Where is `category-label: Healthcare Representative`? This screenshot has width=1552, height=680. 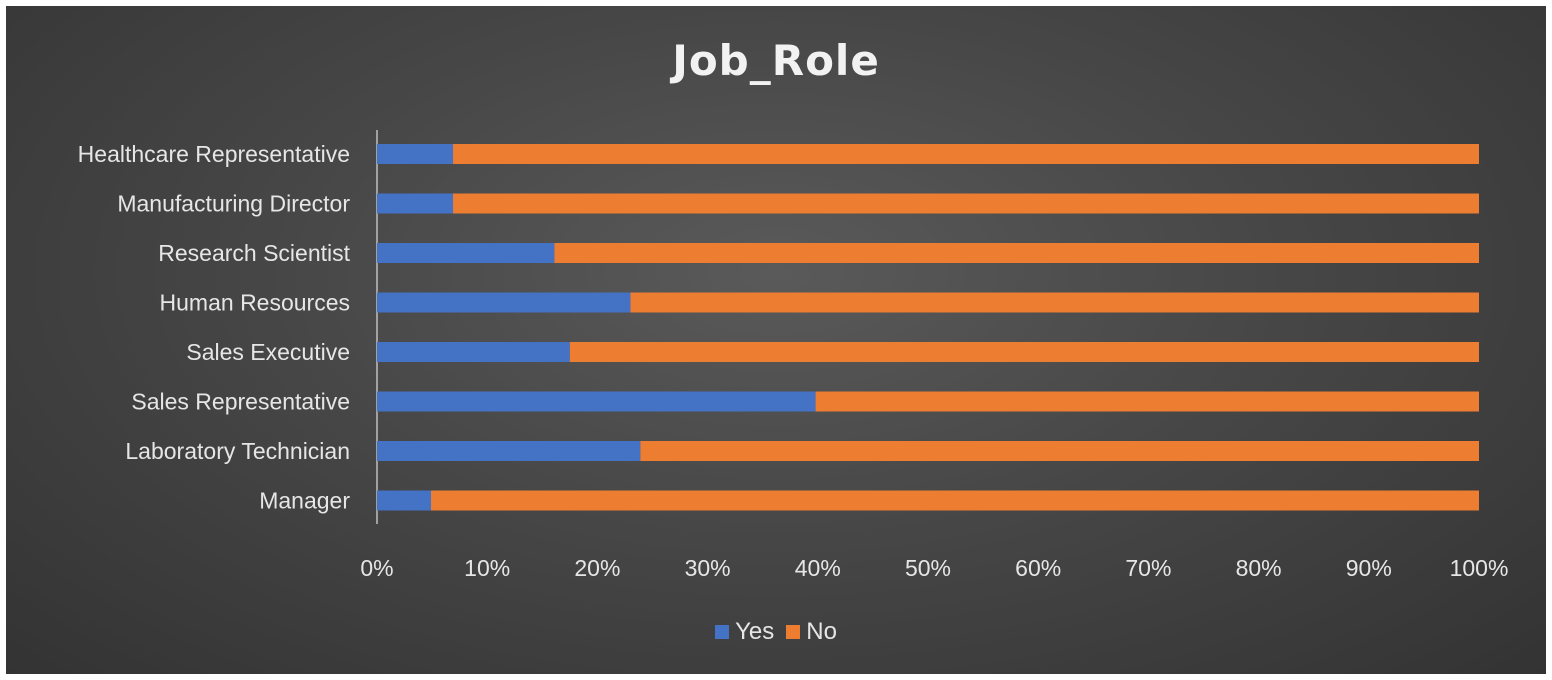 category-label: Healthcare Representative is located at coordinates (214, 154).